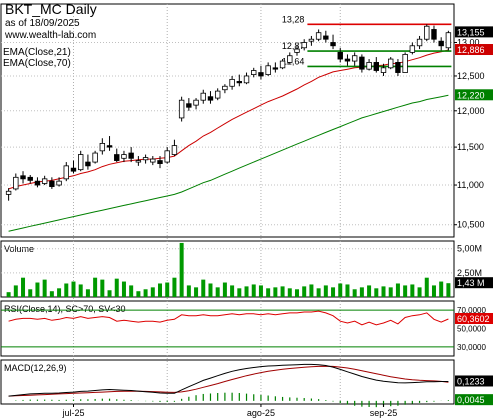  I want to click on macd-title: MACD(12,26,9), so click(35, 368).